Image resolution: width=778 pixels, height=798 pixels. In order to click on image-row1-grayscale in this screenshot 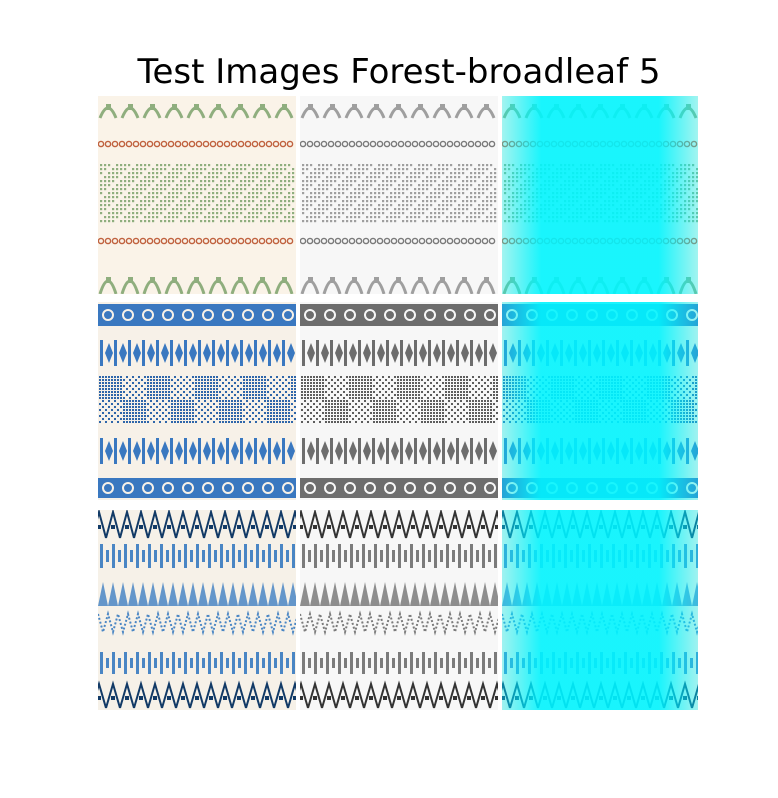, I will do `click(399, 195)`.